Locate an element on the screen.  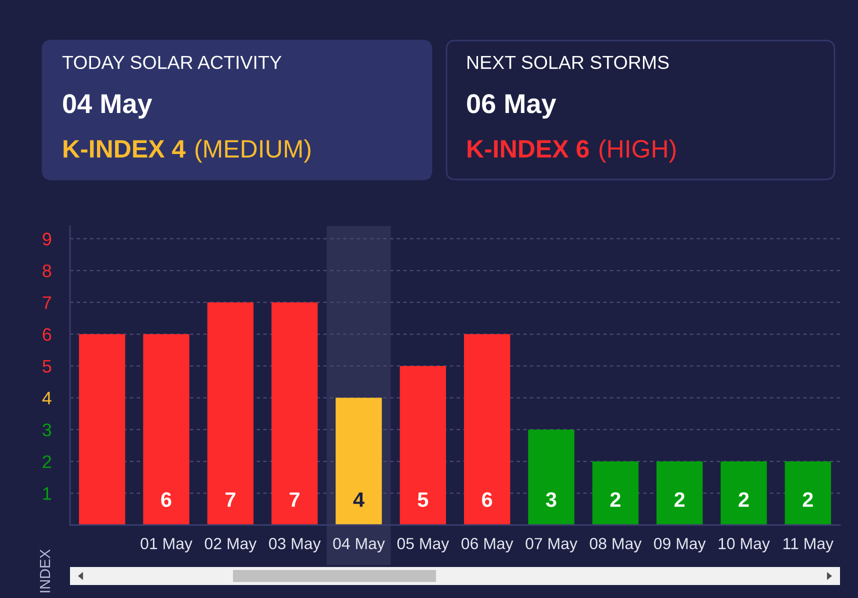
x-tick-label: 05 May is located at coordinates (423, 545).